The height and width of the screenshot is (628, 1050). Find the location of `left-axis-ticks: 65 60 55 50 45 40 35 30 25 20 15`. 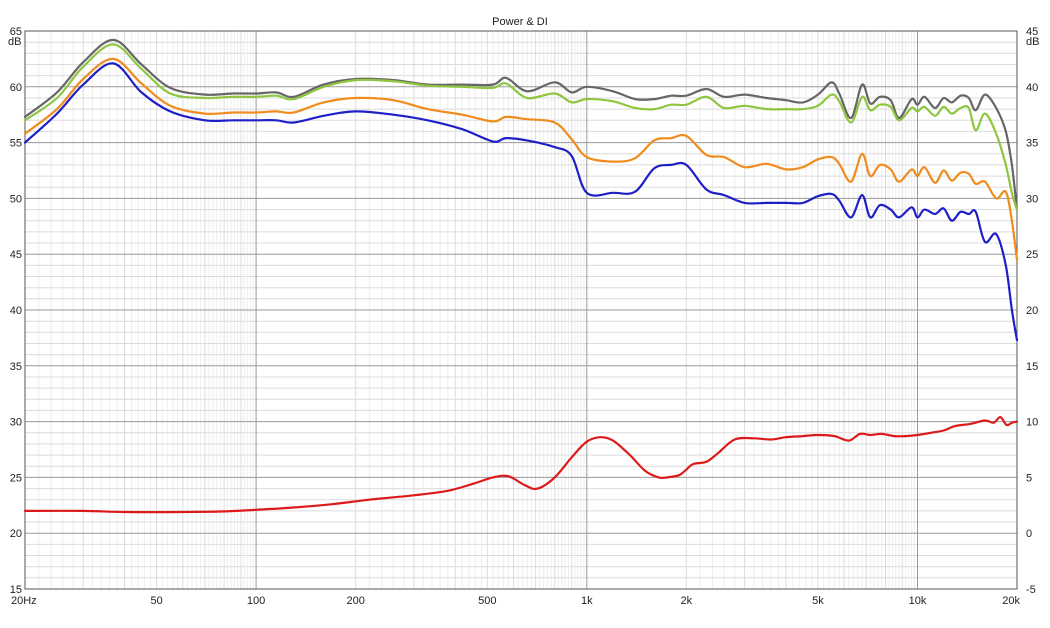

left-axis-ticks: 65 60 55 50 45 40 35 30 25 20 15 is located at coordinates (16, 311).